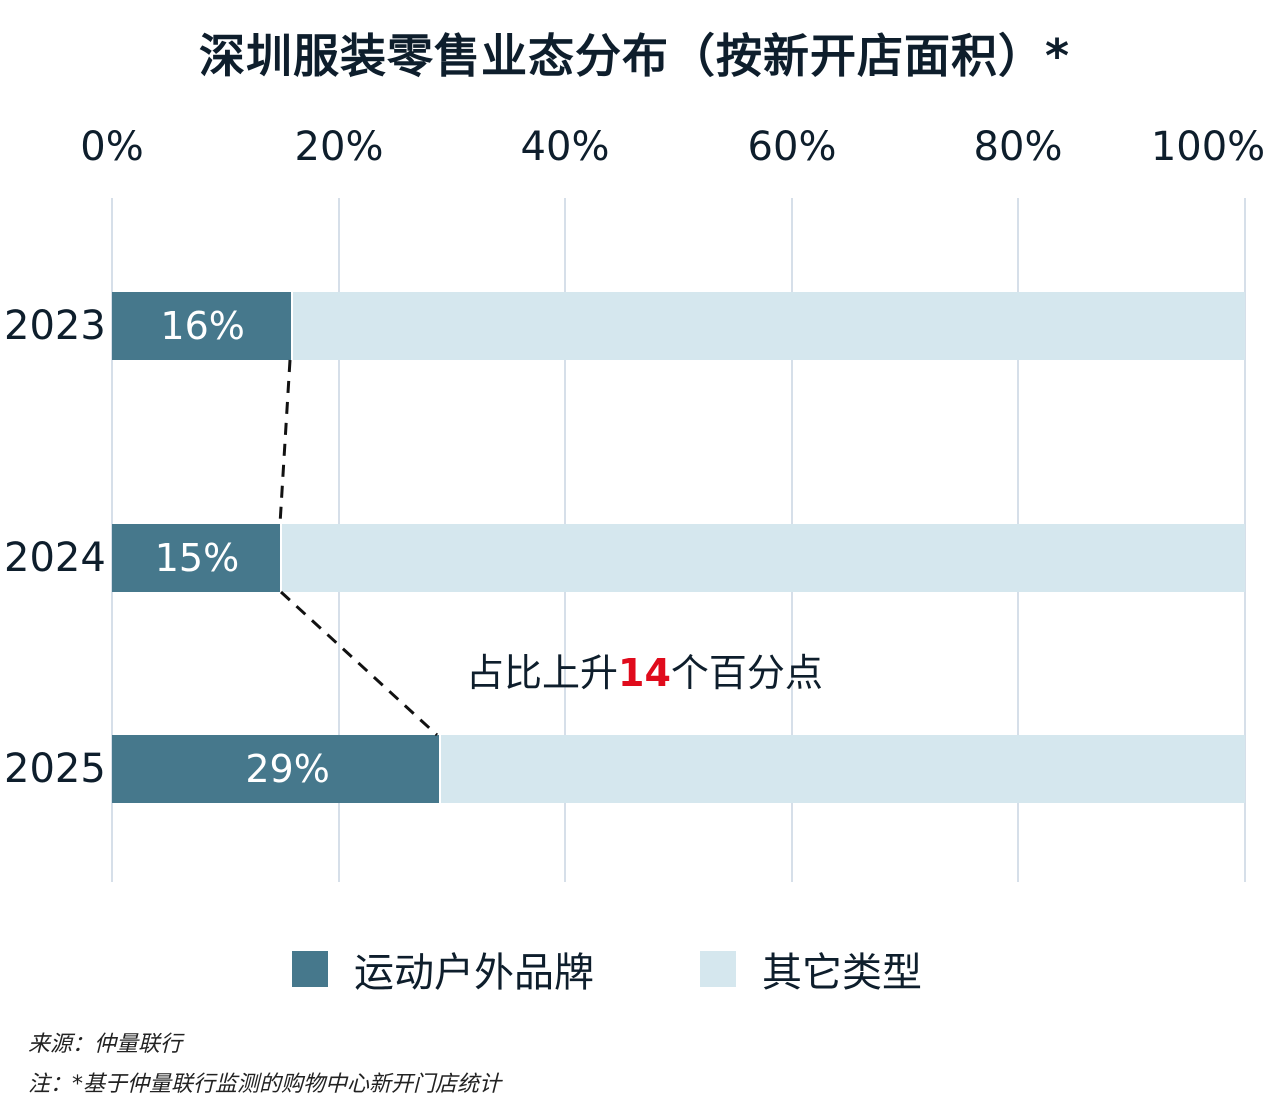  What do you see at coordinates (1208, 147) in the screenshot?
I see `x-tick-100: 100%` at bounding box center [1208, 147].